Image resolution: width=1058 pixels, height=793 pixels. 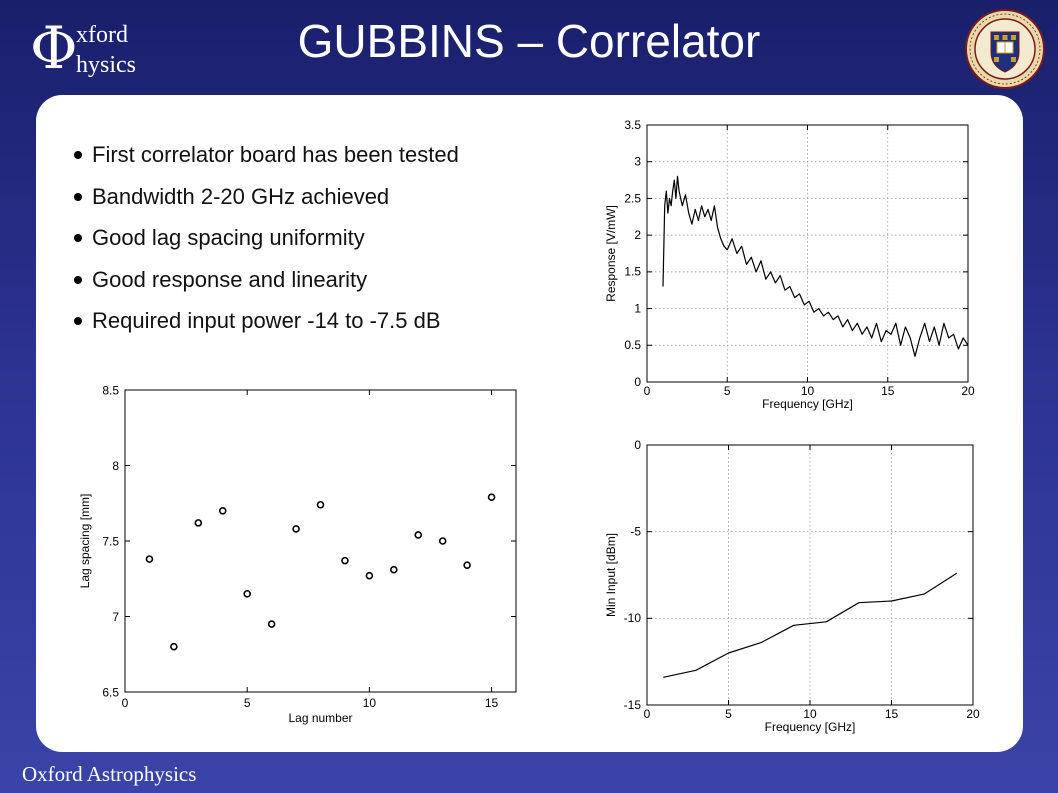 What do you see at coordinates (115, 466) in the screenshot?
I see `y-tick-label: 8` at bounding box center [115, 466].